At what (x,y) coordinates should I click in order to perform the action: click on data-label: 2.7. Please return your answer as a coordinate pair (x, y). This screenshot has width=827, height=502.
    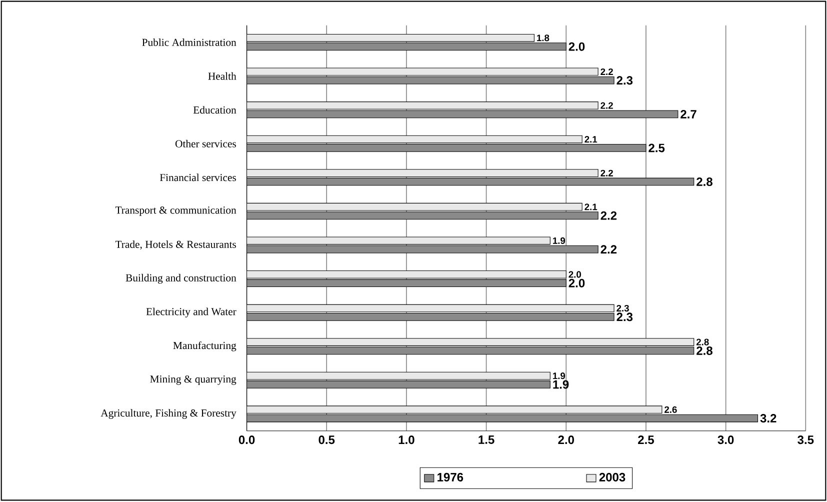
    Looking at the image, I should click on (688, 114).